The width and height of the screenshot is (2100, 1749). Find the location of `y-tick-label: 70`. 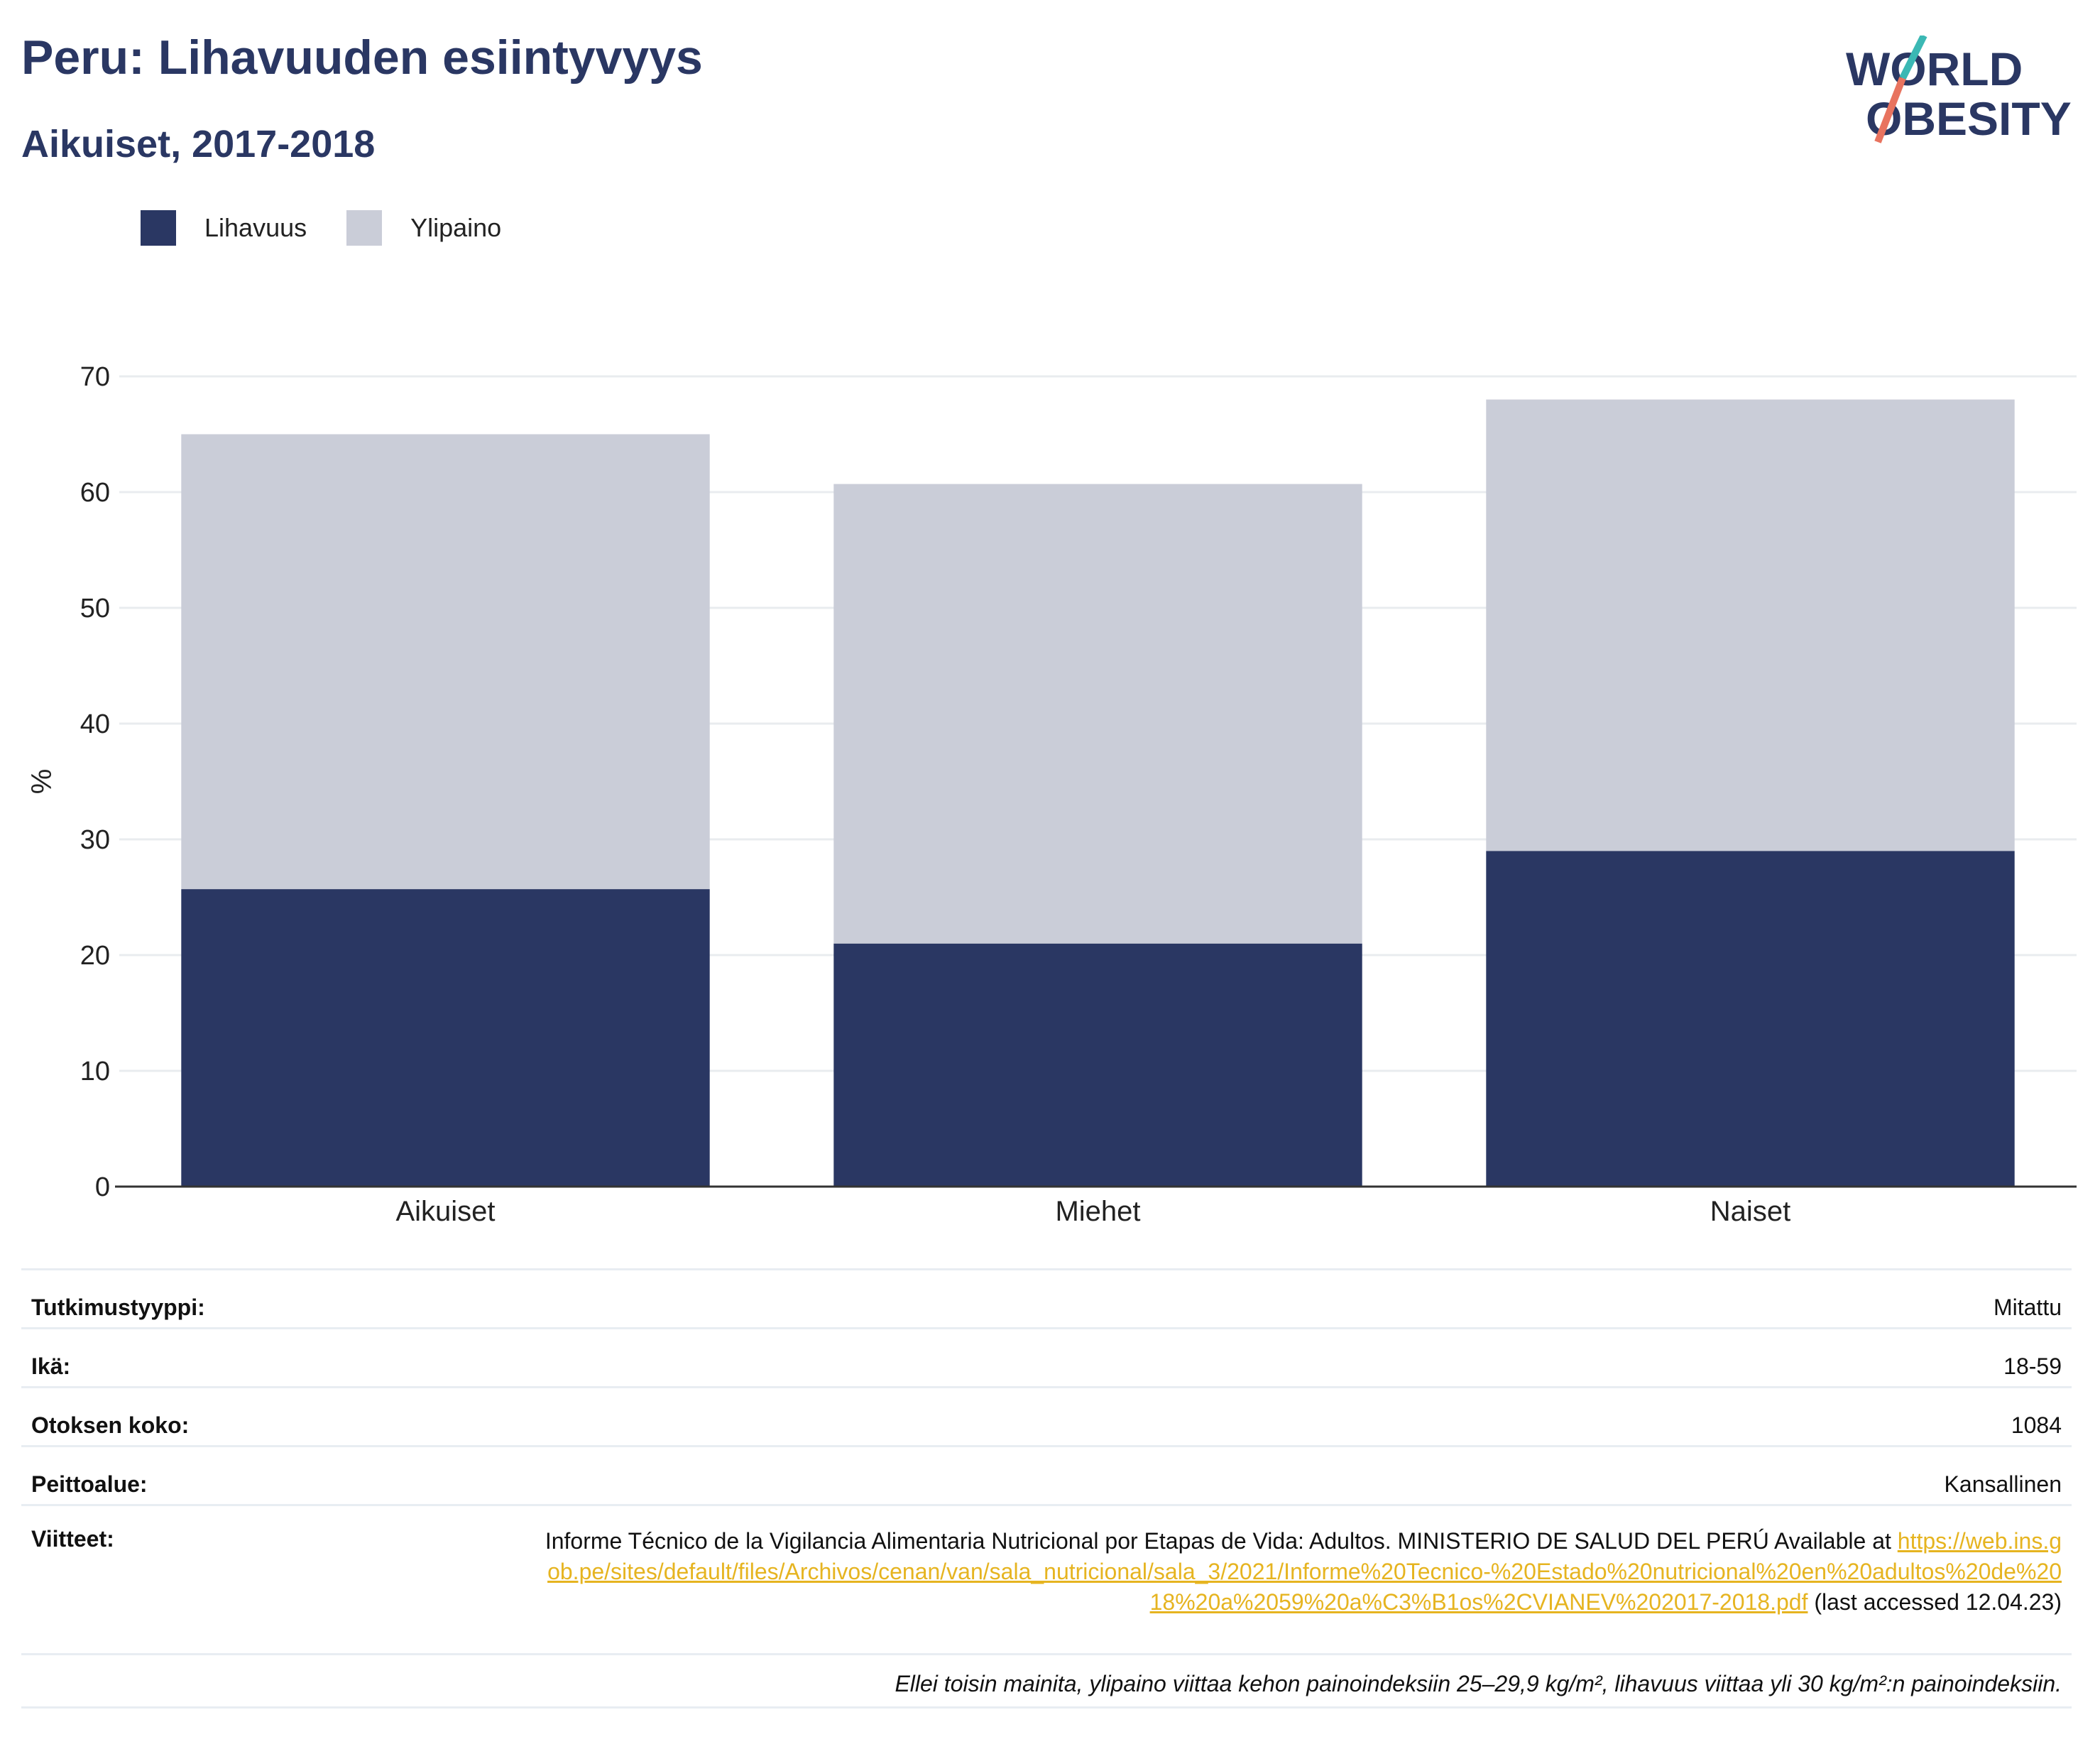

y-tick-label: 70 is located at coordinates (95, 377).